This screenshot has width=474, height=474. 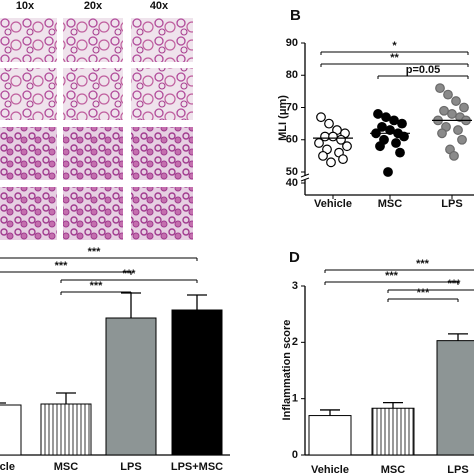 I want to click on panel-label: B, so click(x=295, y=15).